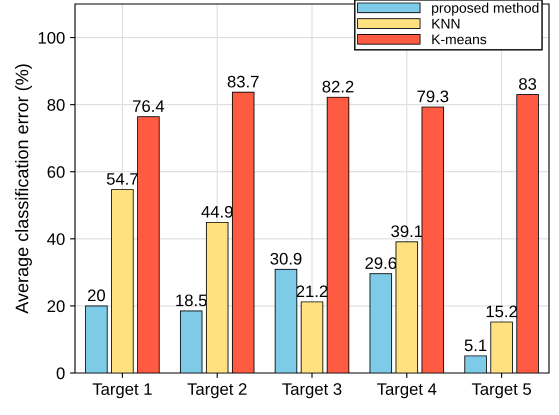  Describe the element at coordinates (56, 306) in the screenshot. I see `y-tick-label: 20` at that location.